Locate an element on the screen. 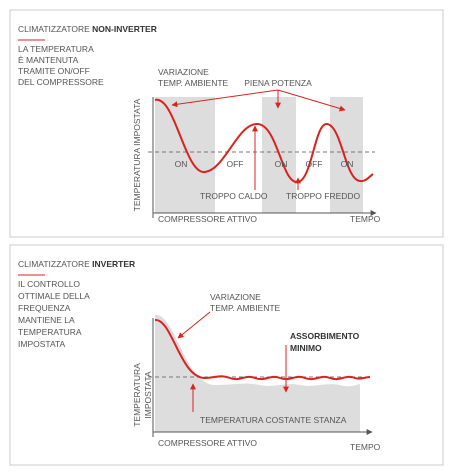 This screenshot has height=474, width=455. panel-title: CLIMATIZZATORE NON-INVERTER is located at coordinates (87, 29).